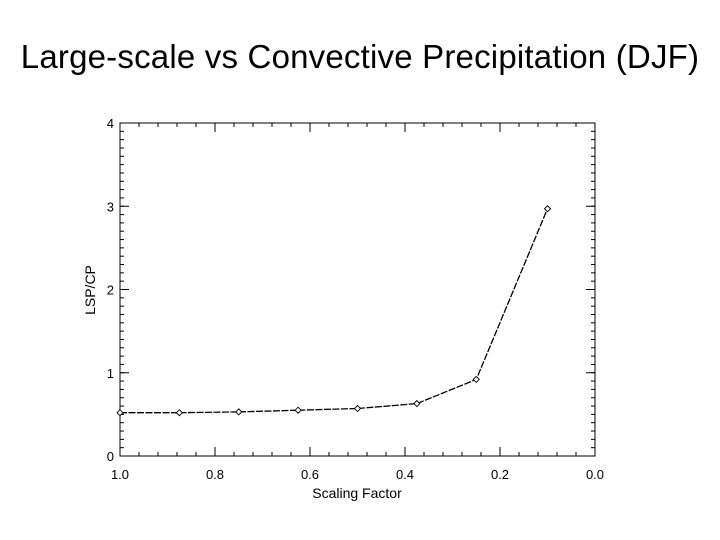 Image resolution: width=720 pixels, height=540 pixels. Describe the element at coordinates (310, 474) in the screenshot. I see `x-tick-label: 0.6` at that location.